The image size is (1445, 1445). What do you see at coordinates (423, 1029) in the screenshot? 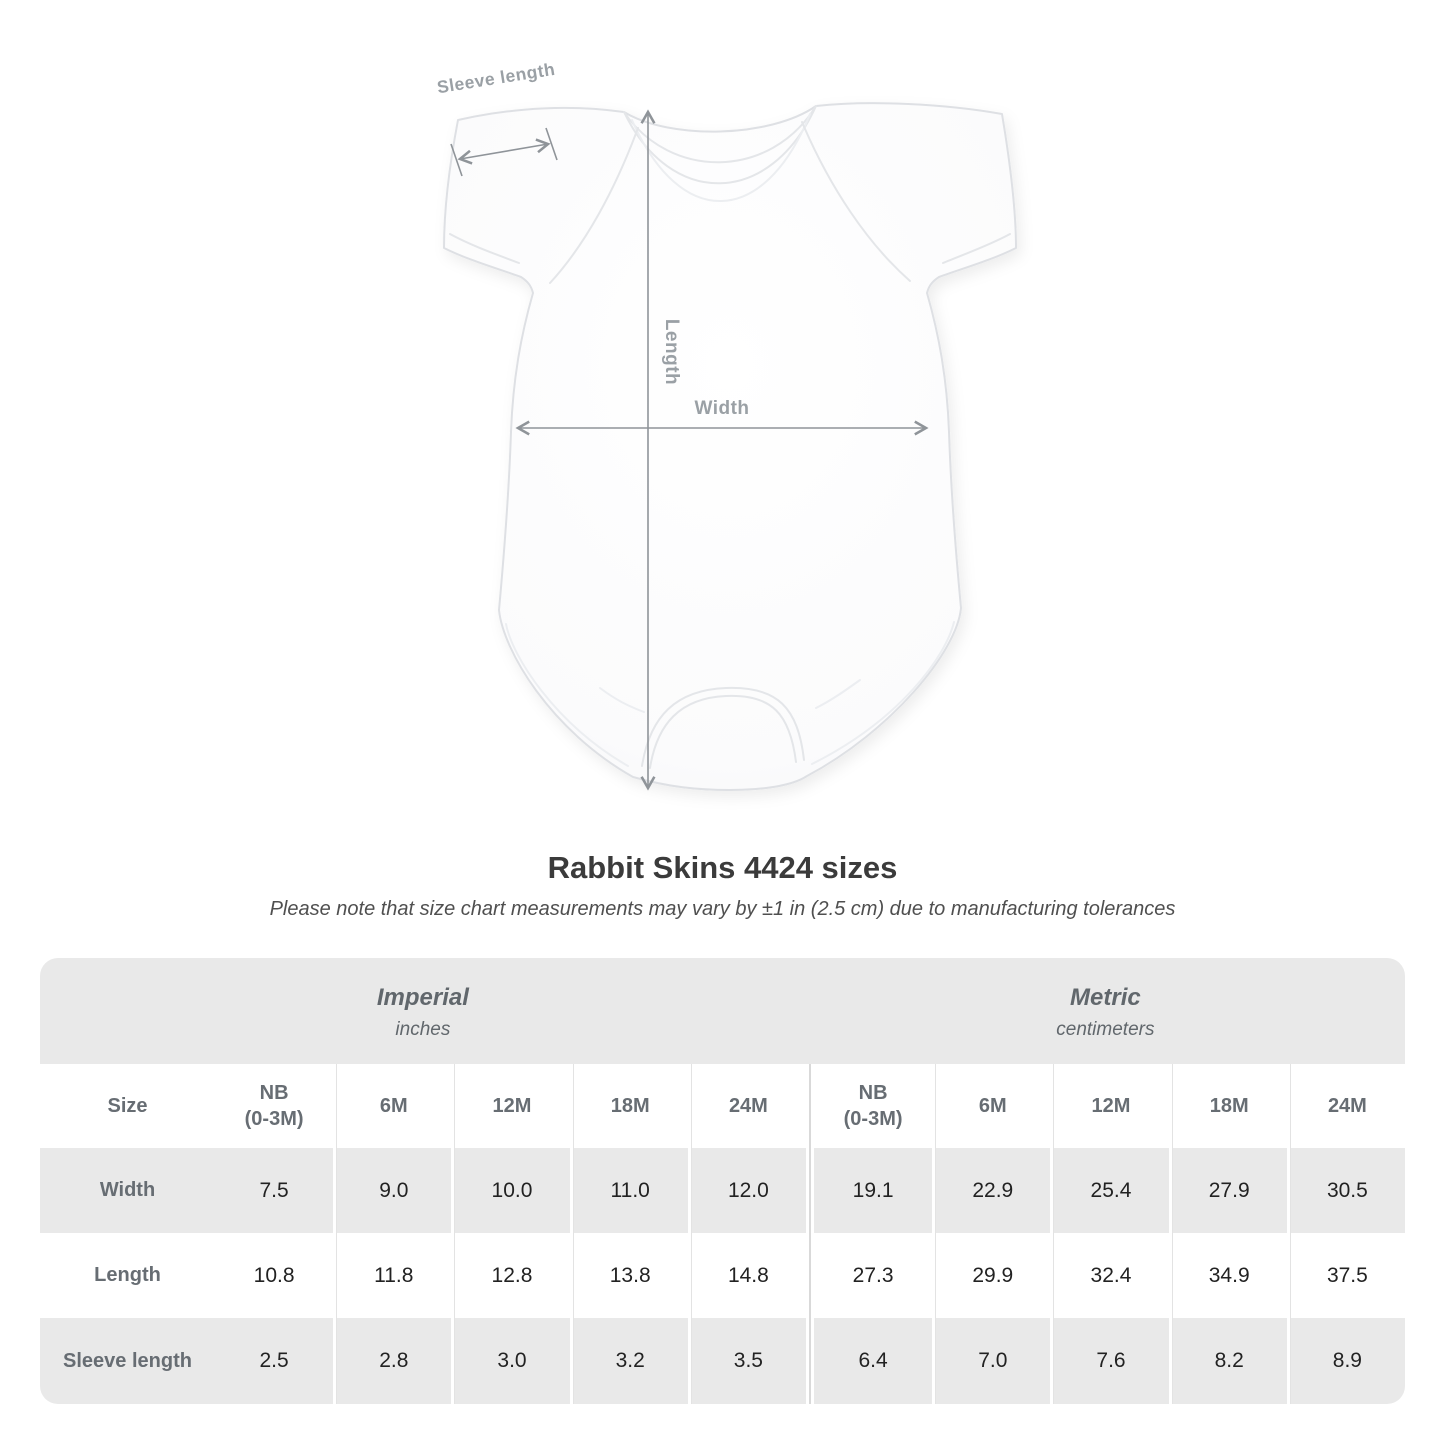
I see `imperial-unit: inches` at bounding box center [423, 1029].